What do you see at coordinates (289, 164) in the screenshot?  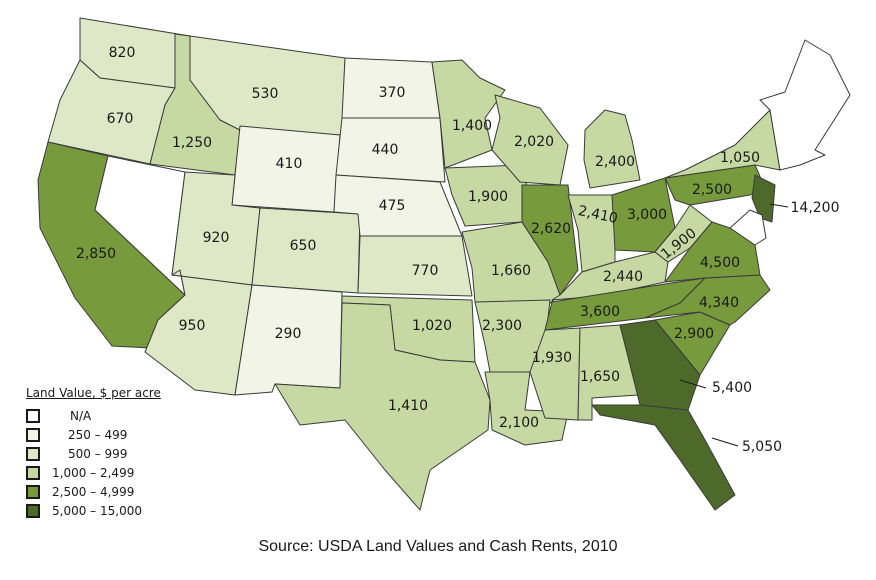 I see `label-wyoming: 410` at bounding box center [289, 164].